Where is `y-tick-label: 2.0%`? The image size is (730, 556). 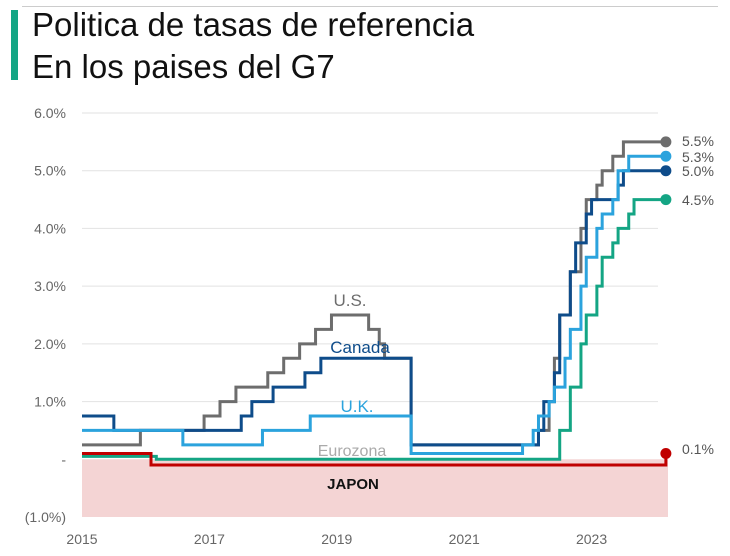
y-tick-label: 2.0% is located at coordinates (50, 344).